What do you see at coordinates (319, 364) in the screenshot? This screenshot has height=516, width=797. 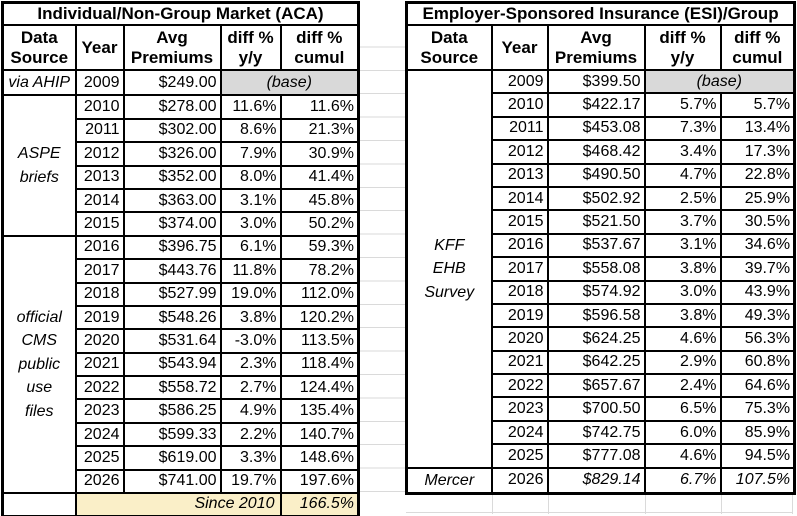 I see `aca-diff-cumul-cell: 118.4%` at bounding box center [319, 364].